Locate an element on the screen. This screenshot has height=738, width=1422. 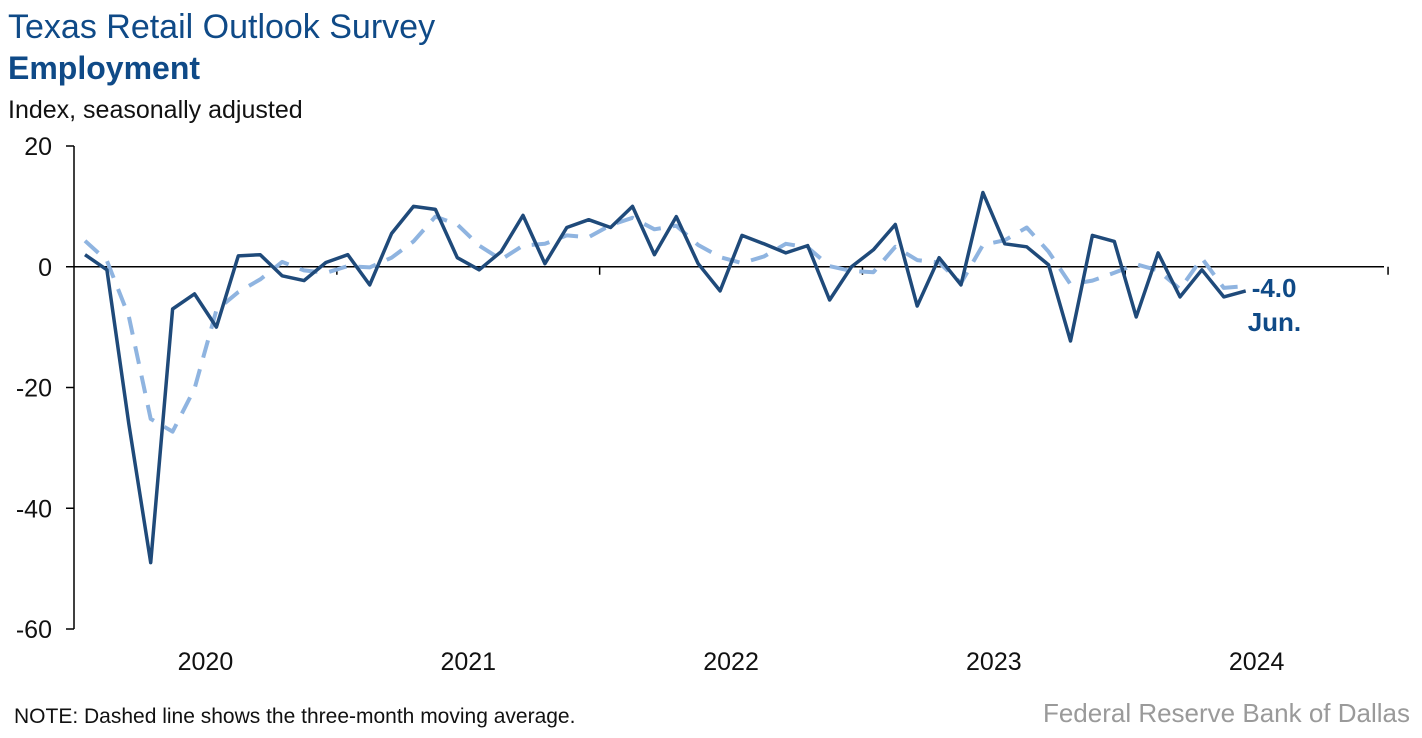
y-tick-label: 0 is located at coordinates (45, 268).